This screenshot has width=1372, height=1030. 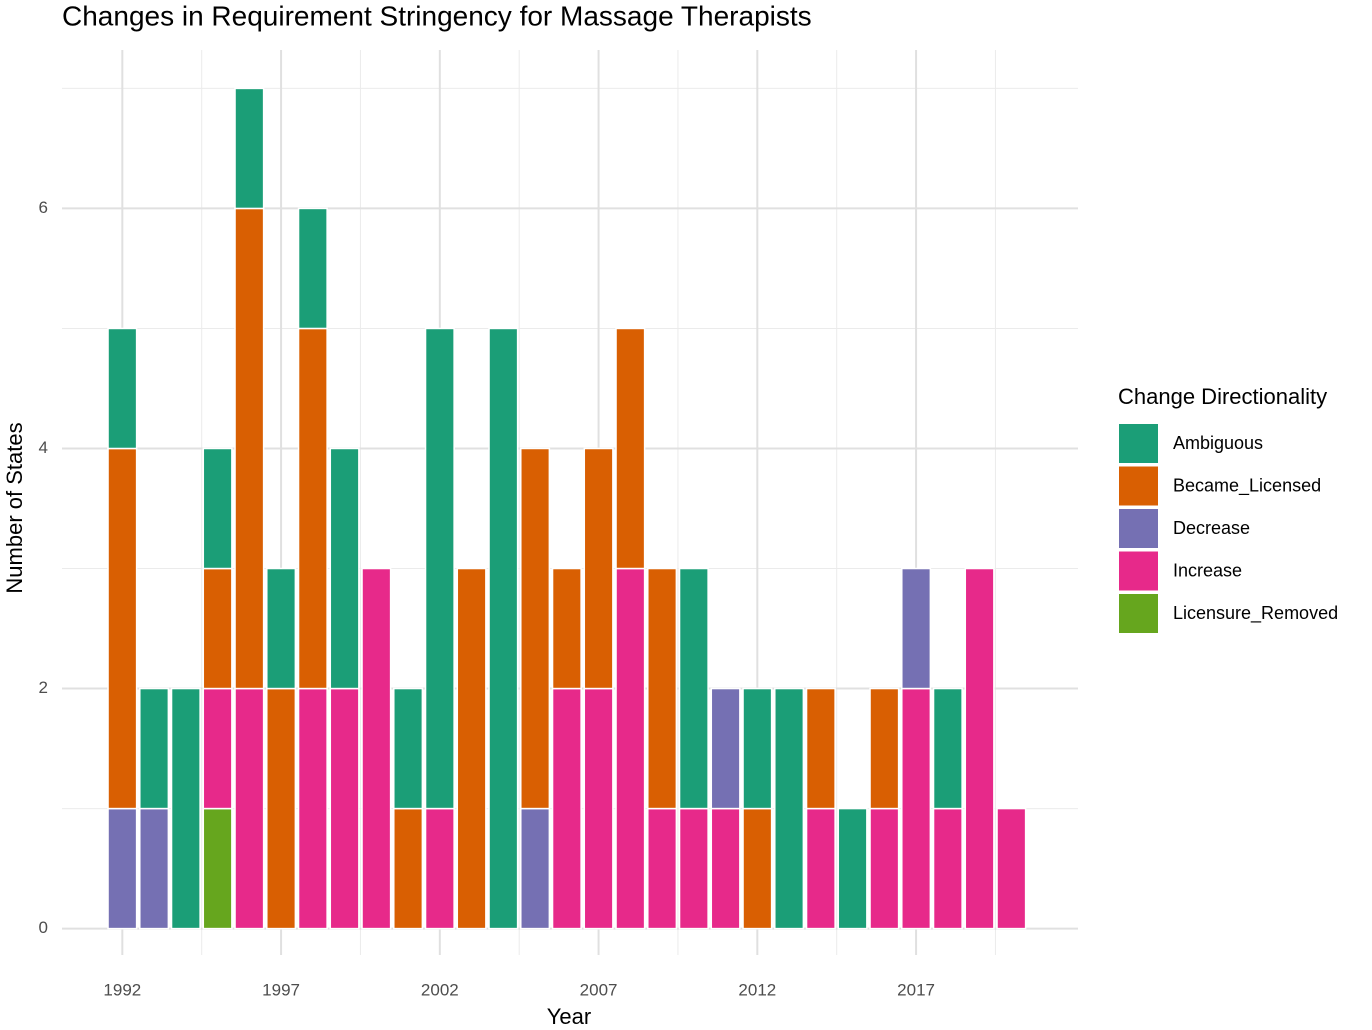 I want to click on x-tick-label: 2007, so click(x=599, y=989).